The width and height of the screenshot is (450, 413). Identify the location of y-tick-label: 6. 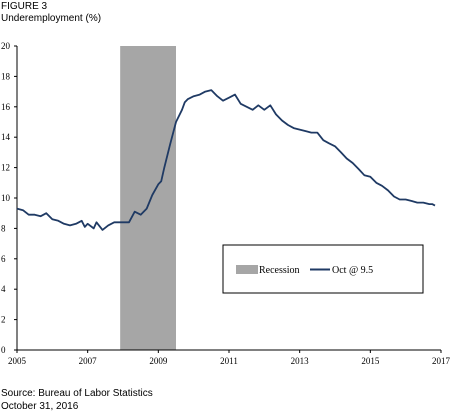
(3, 259).